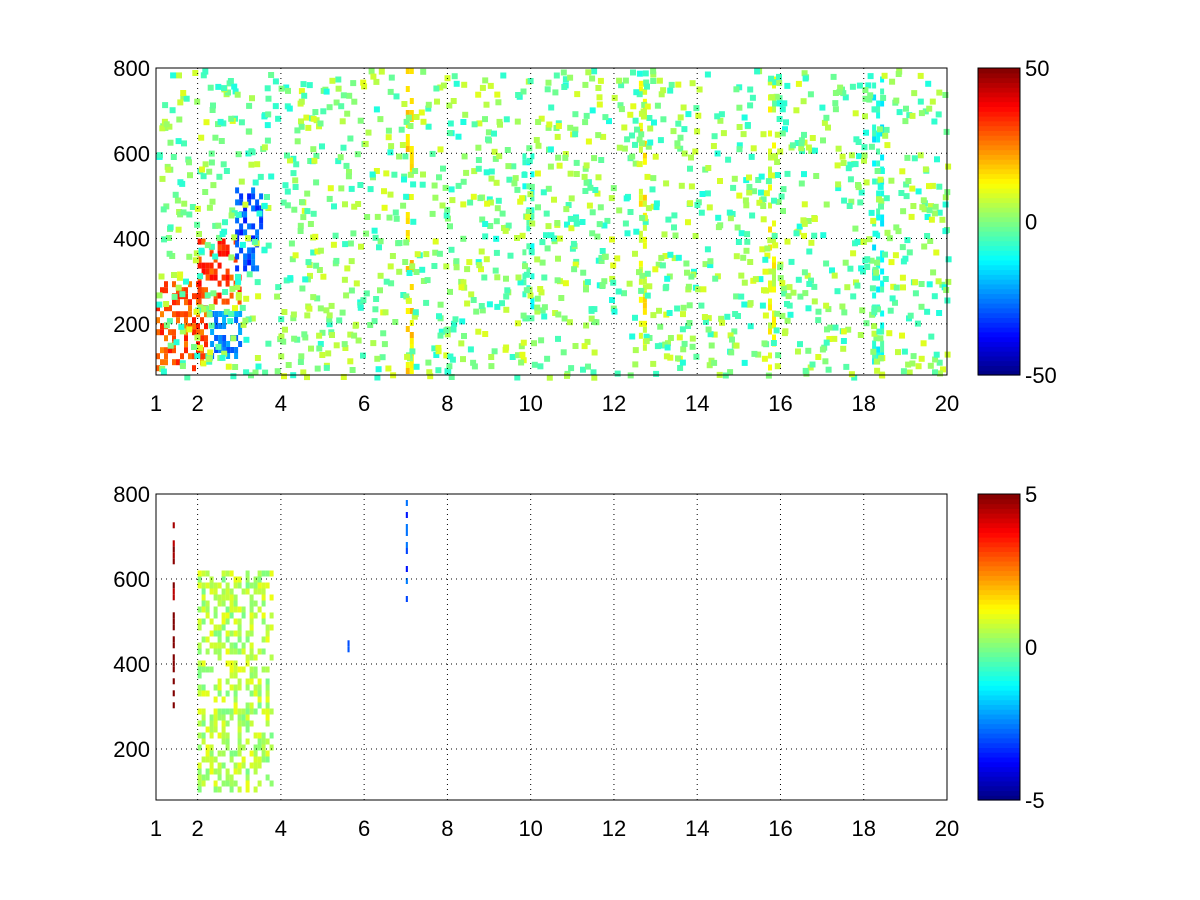  I want to click on top-x-tick-label: 6, so click(364, 403).